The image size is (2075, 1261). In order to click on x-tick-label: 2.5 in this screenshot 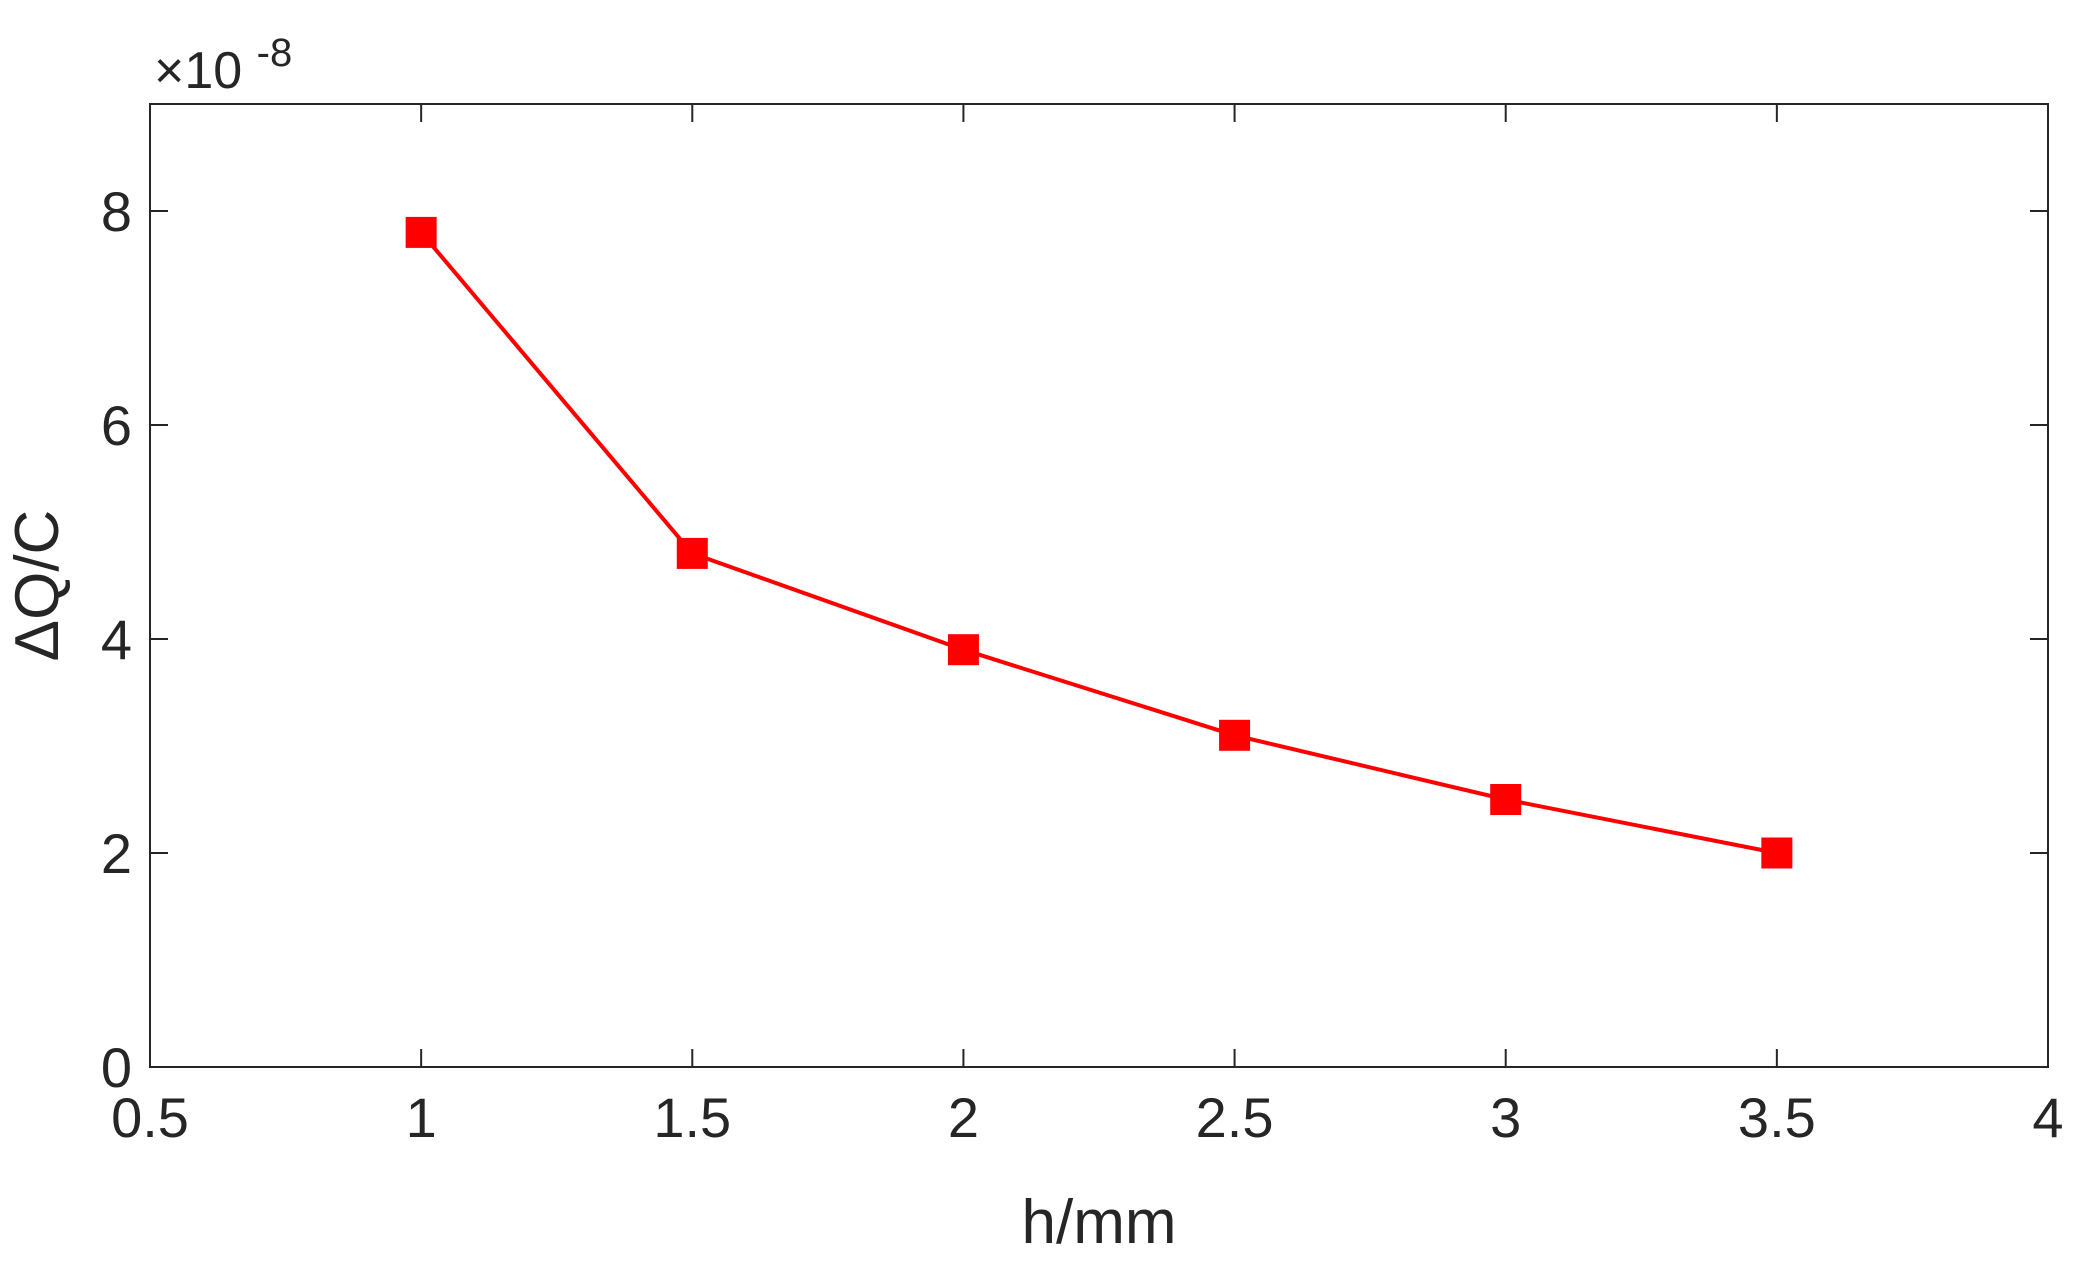, I will do `click(1235, 1117)`.